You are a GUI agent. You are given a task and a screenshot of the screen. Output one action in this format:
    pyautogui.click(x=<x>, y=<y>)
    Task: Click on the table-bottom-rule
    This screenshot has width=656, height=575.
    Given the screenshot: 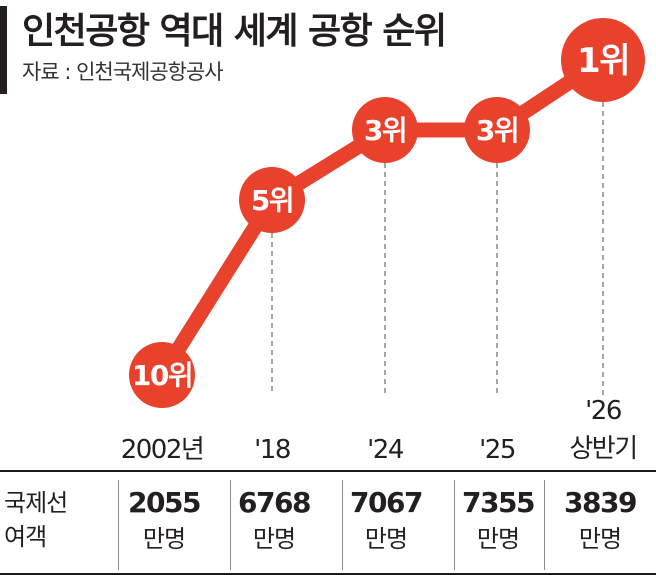 What is the action you would take?
    pyautogui.click(x=328, y=574)
    